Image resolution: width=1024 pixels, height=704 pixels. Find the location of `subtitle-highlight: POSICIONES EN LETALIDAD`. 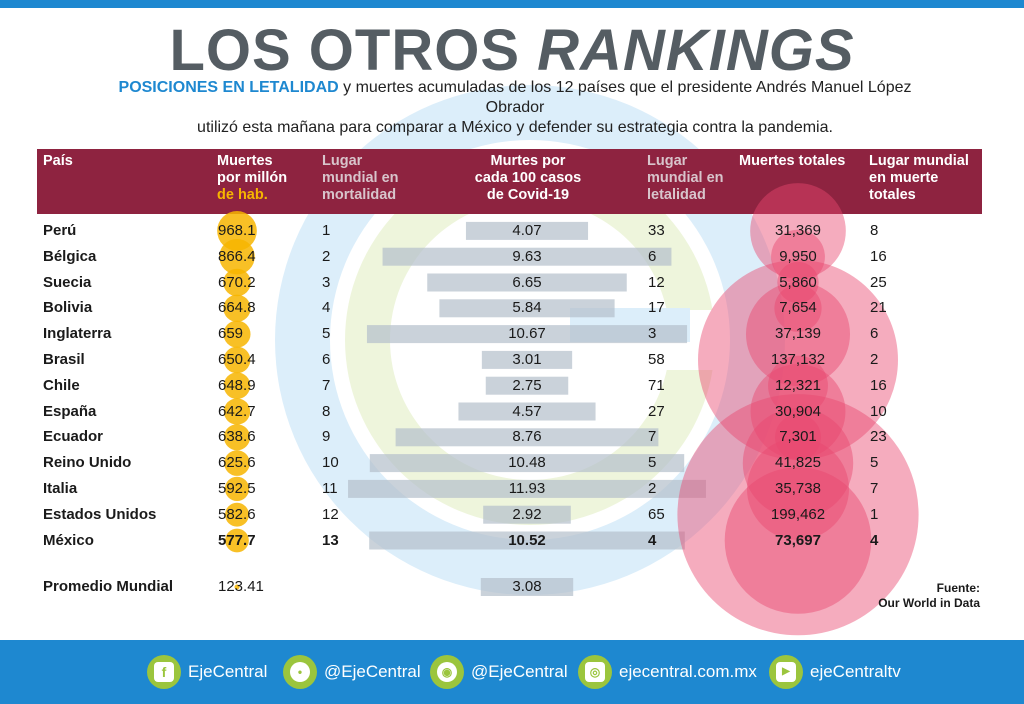

subtitle-highlight: POSICIONES EN LETALIDAD is located at coordinates (228, 87).